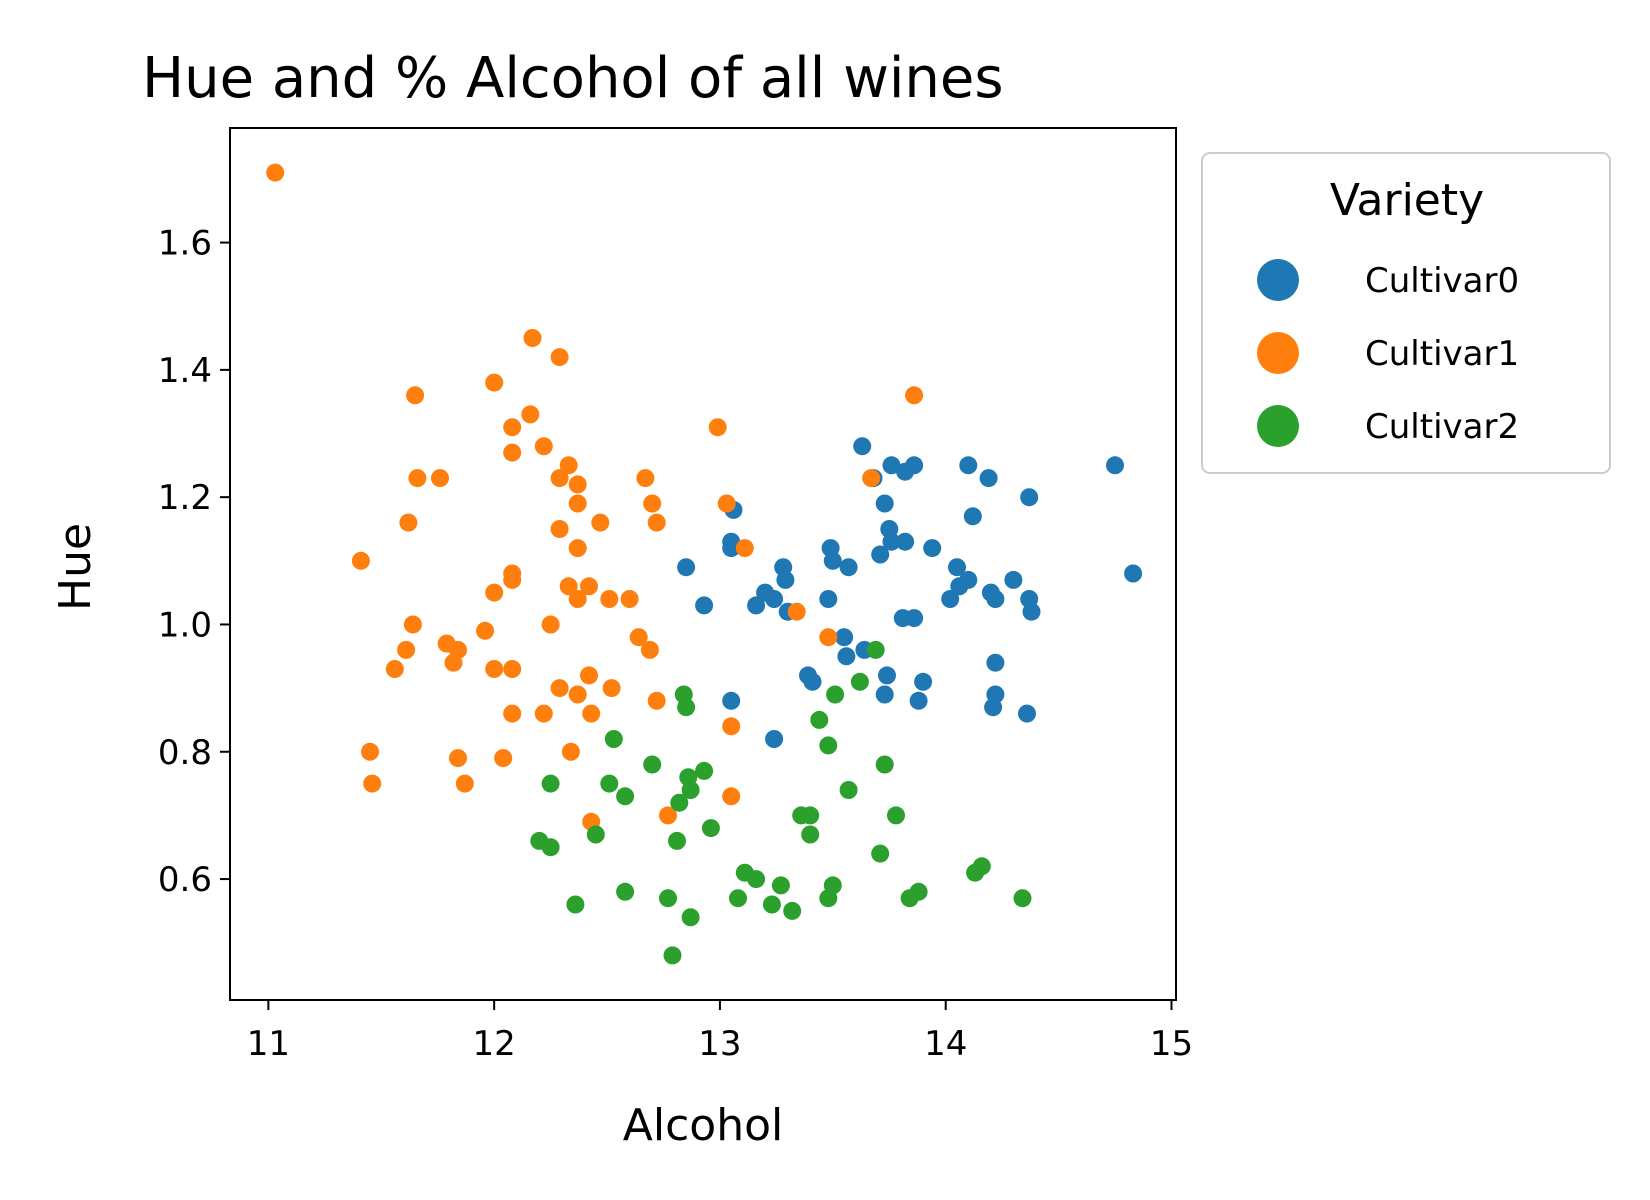 This screenshot has width=1650, height=1200. Describe the element at coordinates (185, 244) in the screenshot. I see `y-tick-label: 1.6` at that location.